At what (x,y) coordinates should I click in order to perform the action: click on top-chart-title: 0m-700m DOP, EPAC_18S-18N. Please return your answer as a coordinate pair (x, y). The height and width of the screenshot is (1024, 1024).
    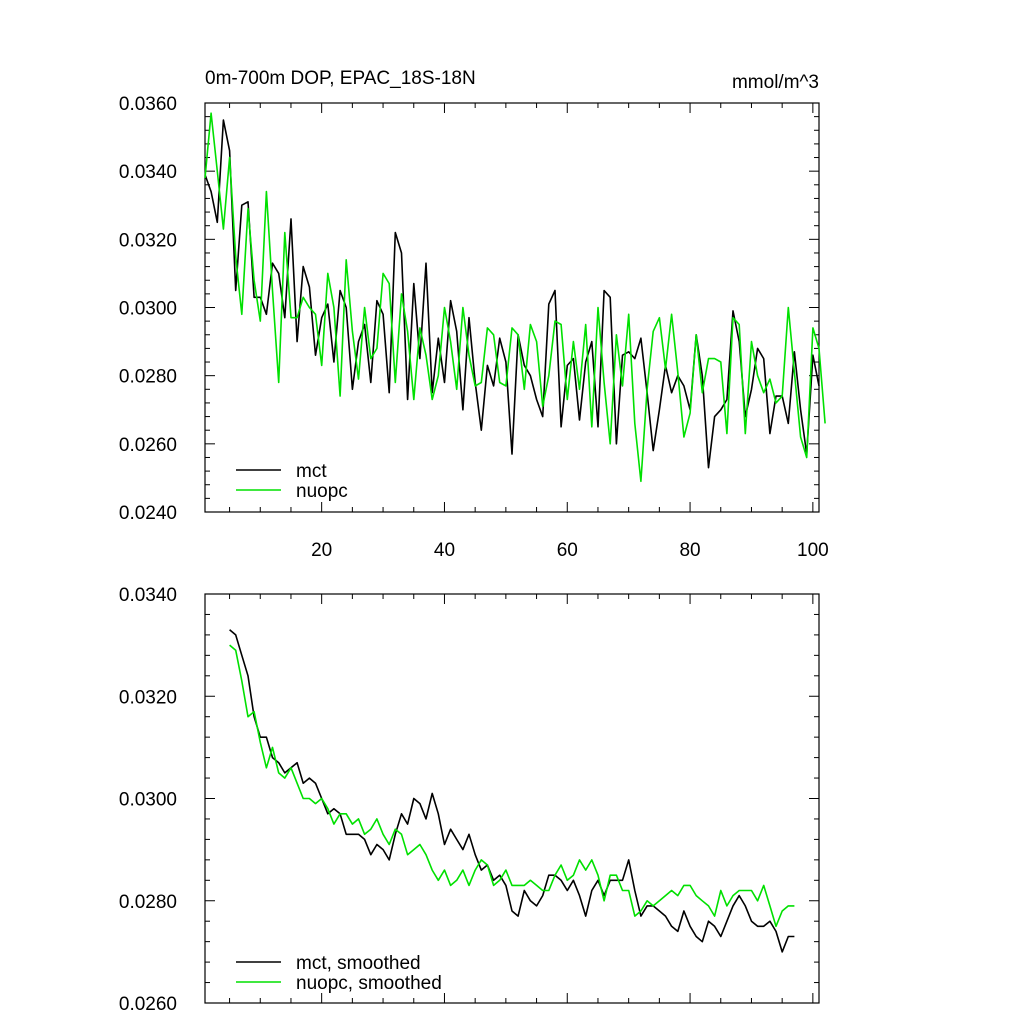
    Looking at the image, I should click on (340, 78).